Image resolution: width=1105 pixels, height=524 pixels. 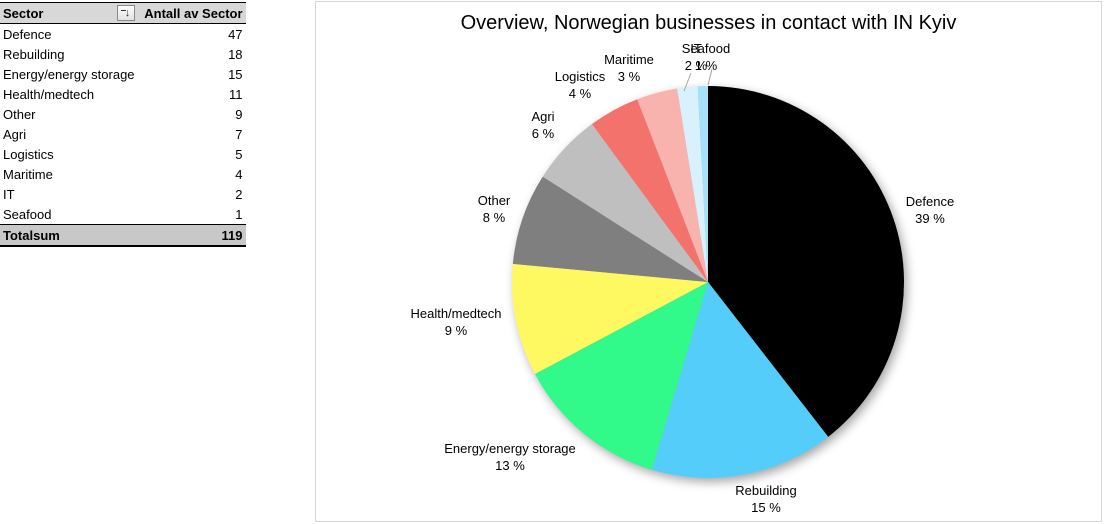 What do you see at coordinates (23, 13) in the screenshot?
I see `header-sector-label: Sector` at bounding box center [23, 13].